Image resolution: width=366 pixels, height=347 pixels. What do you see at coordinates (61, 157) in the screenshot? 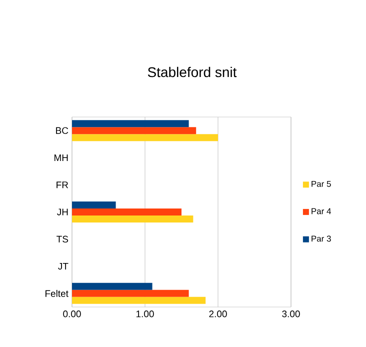
I see `y-tick-label: MH` at bounding box center [61, 157].